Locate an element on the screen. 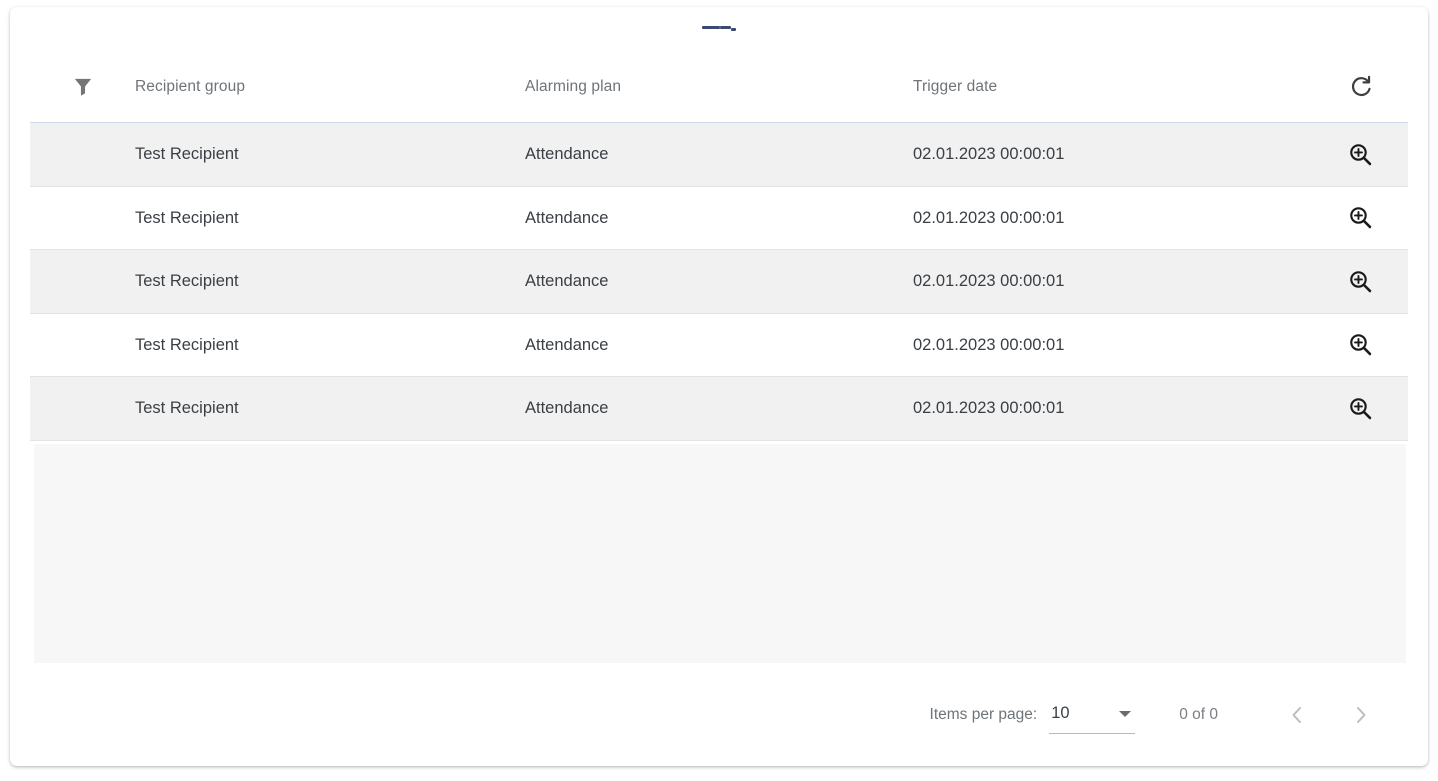 The image size is (1438, 781). chevron-left-icon is located at coordinates (1296, 715).